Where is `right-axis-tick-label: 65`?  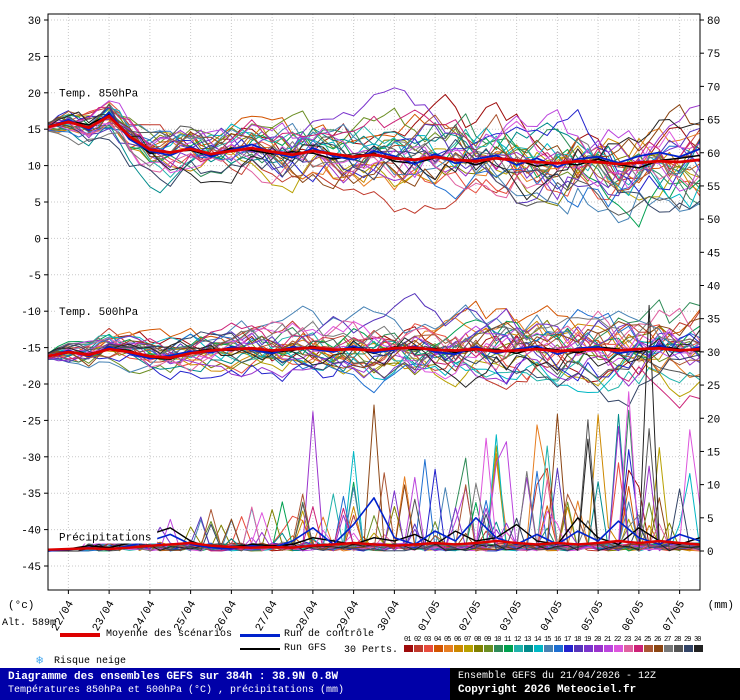 right-axis-tick-label: 65 is located at coordinates (713, 122).